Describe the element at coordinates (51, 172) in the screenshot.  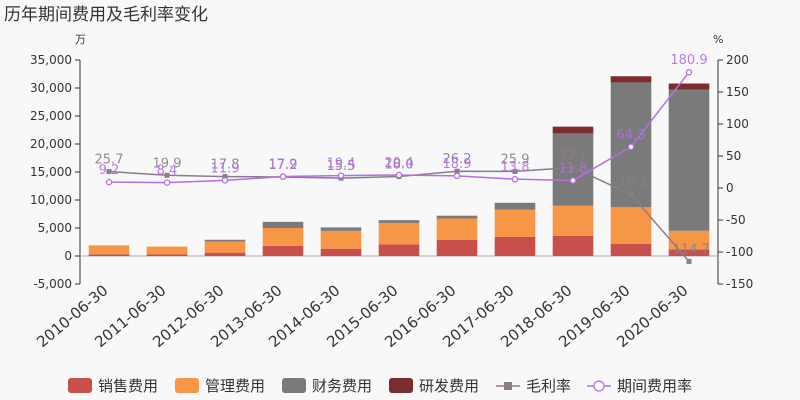
I see `y-left-tick-label: 15,000` at that location.